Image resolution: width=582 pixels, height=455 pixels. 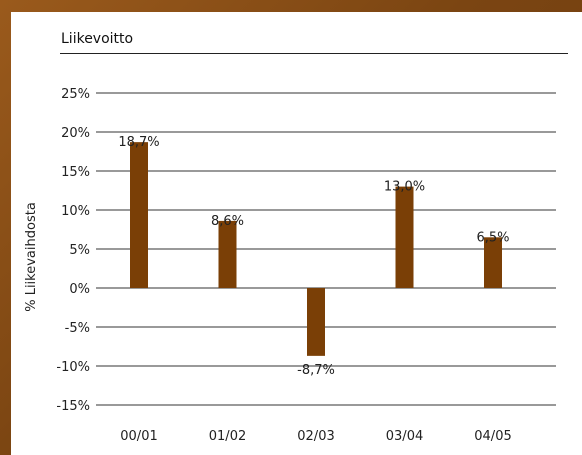 What do you see at coordinates (138, 436) in the screenshot?
I see `x-tick-label: 00/01` at bounding box center [138, 436].